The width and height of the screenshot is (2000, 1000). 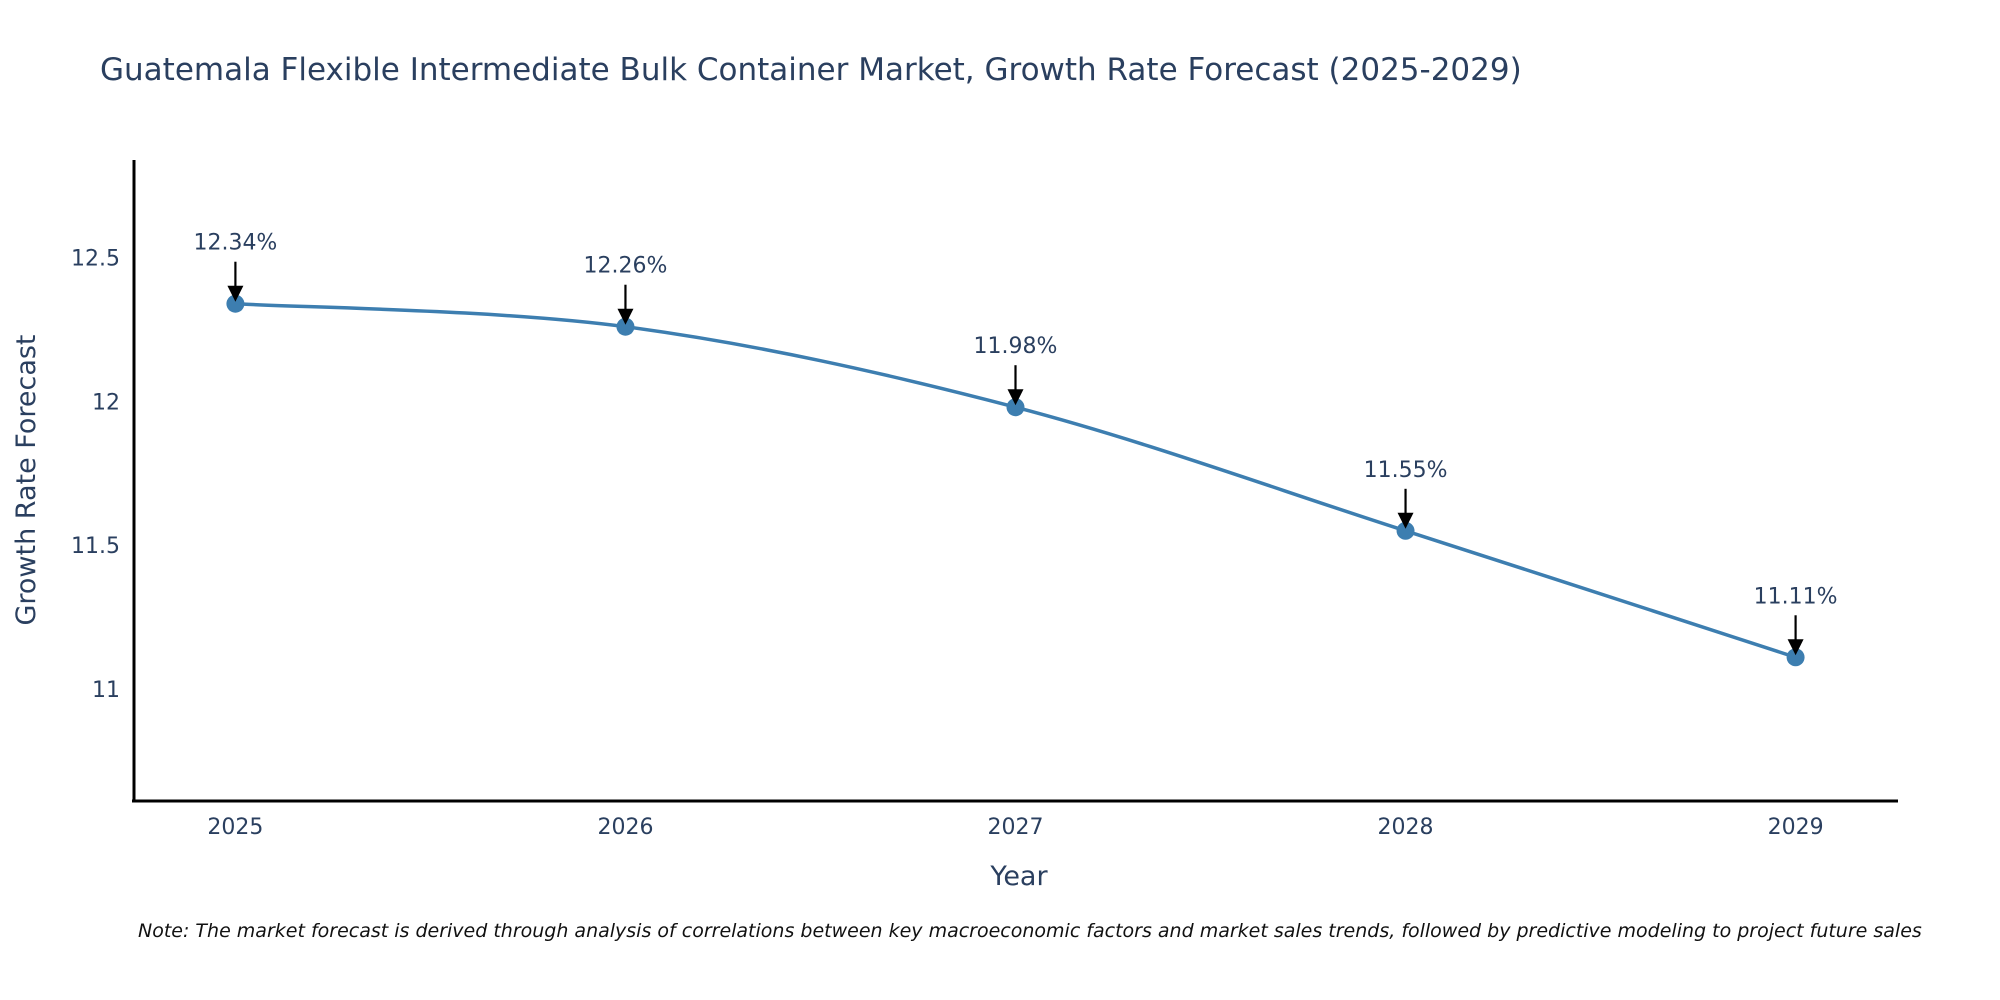 I want to click on x-tick-label: 2028, so click(x=1406, y=827).